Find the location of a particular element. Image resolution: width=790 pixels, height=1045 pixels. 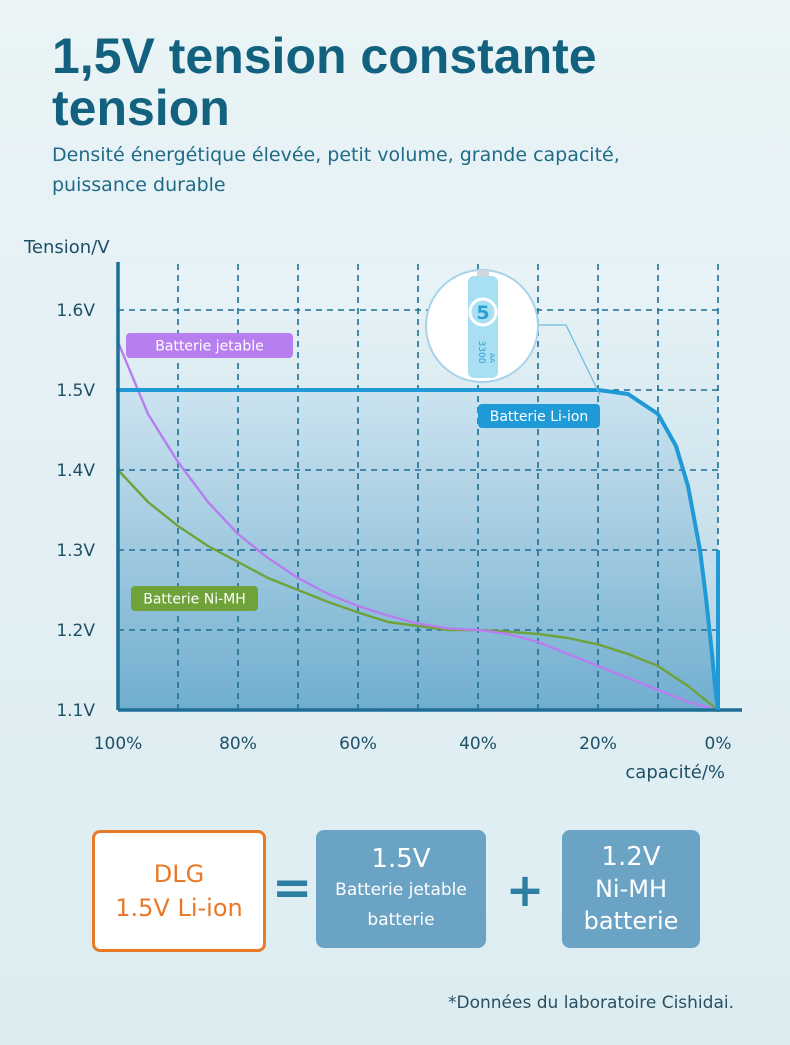

nimh-battery-box: 1.2V Ni-MH batterie is located at coordinates (631, 889).